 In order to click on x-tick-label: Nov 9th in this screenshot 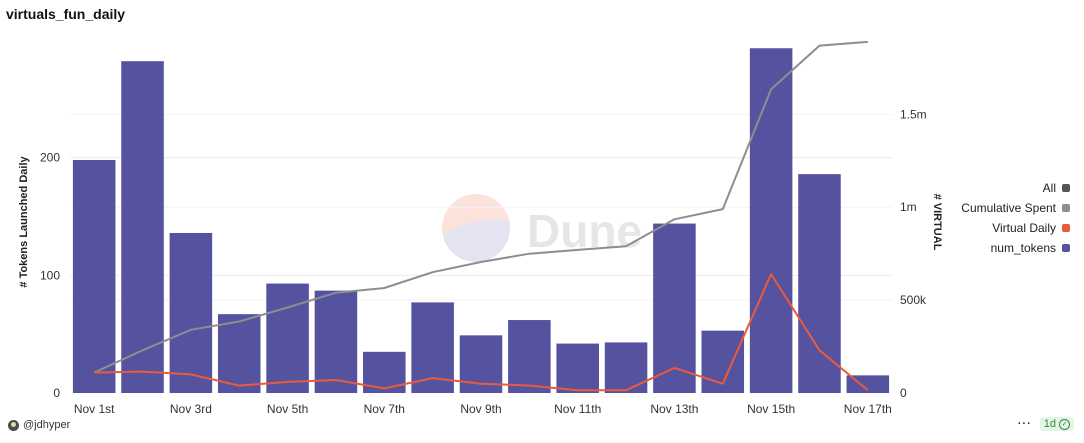, I will do `click(480, 409)`.